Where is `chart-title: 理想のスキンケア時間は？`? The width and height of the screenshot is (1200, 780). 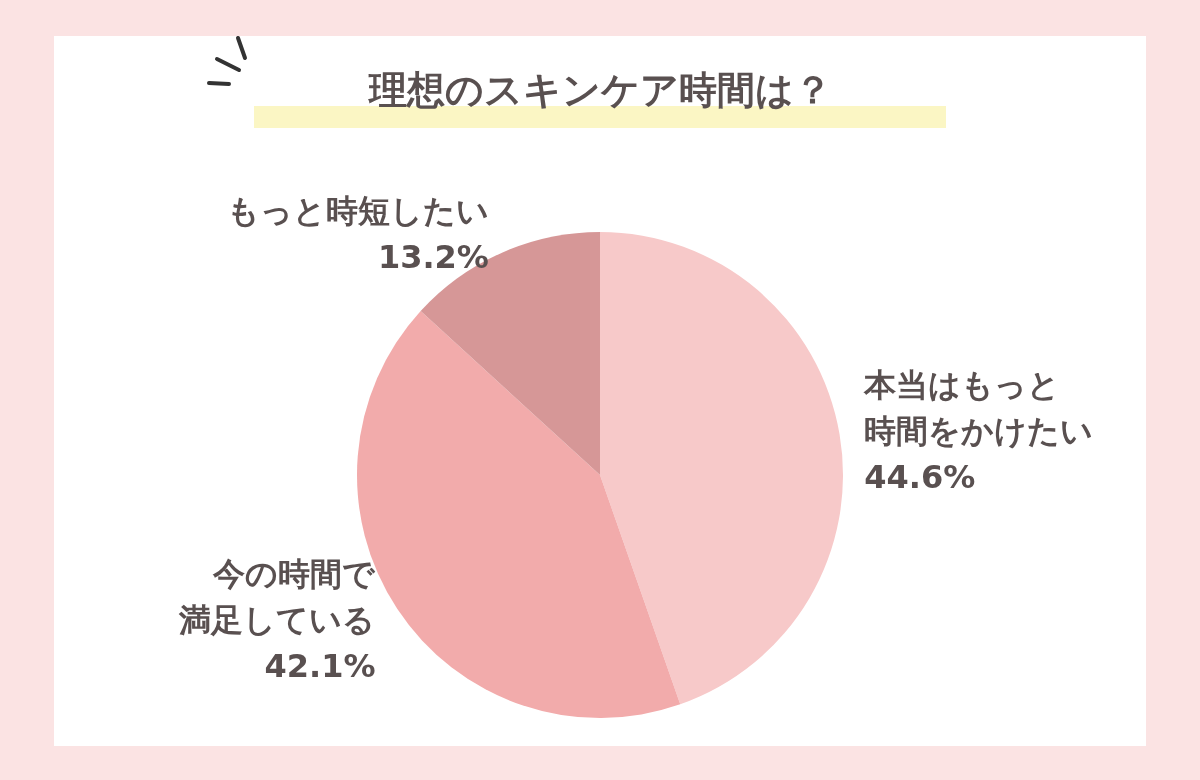
chart-title: 理想のスキンケア時間は？ is located at coordinates (599, 90).